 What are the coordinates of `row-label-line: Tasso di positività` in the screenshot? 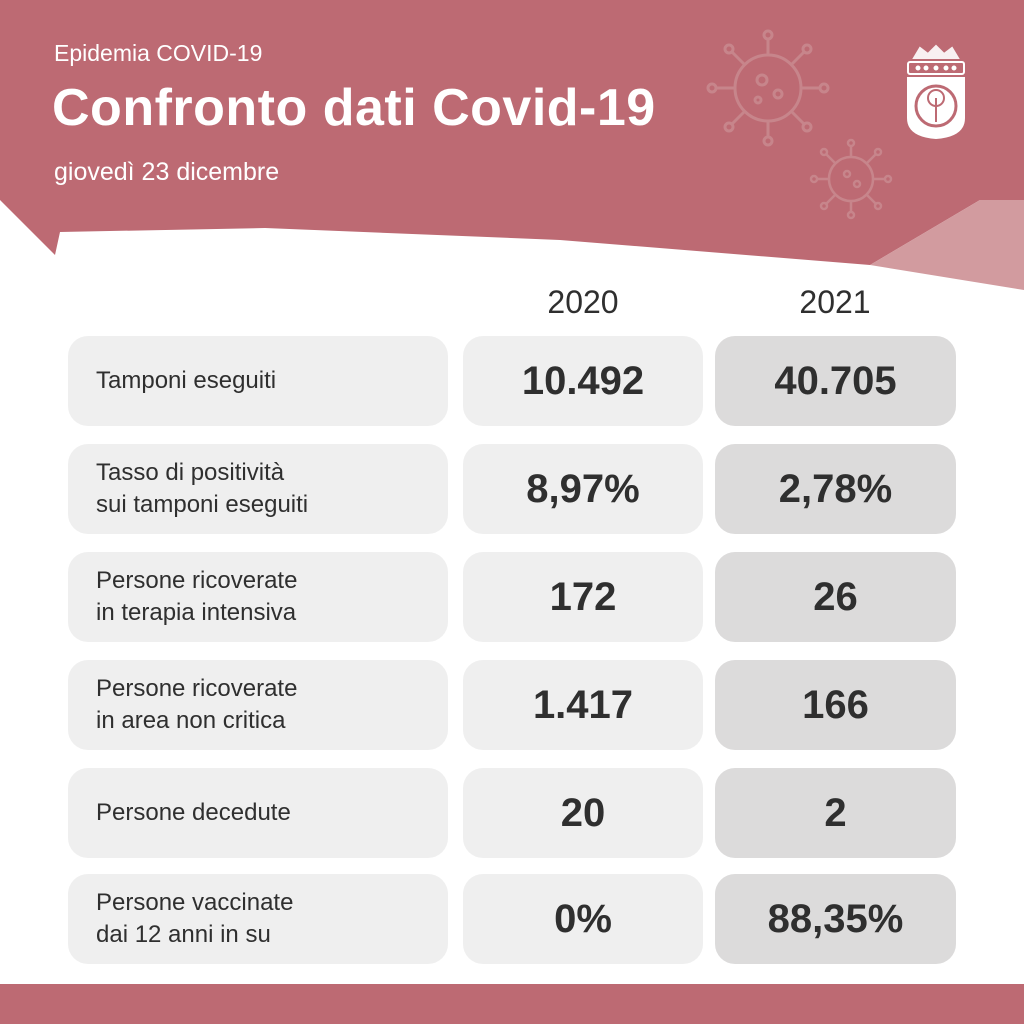 It's located at (190, 472).